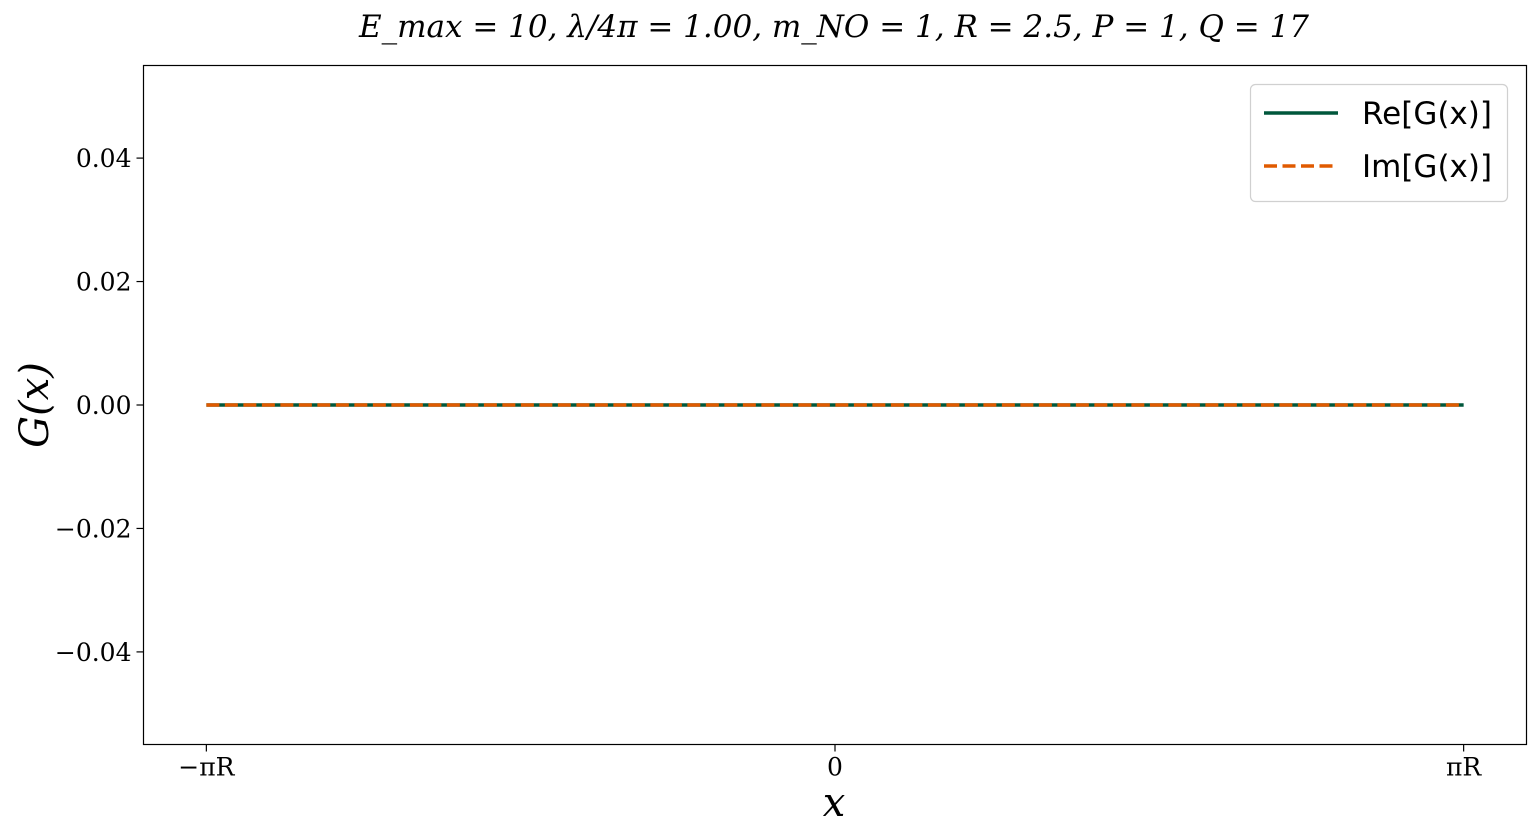 This screenshot has width=1536, height=836. I want to click on y-tick-label: −0.02, so click(93, 528).